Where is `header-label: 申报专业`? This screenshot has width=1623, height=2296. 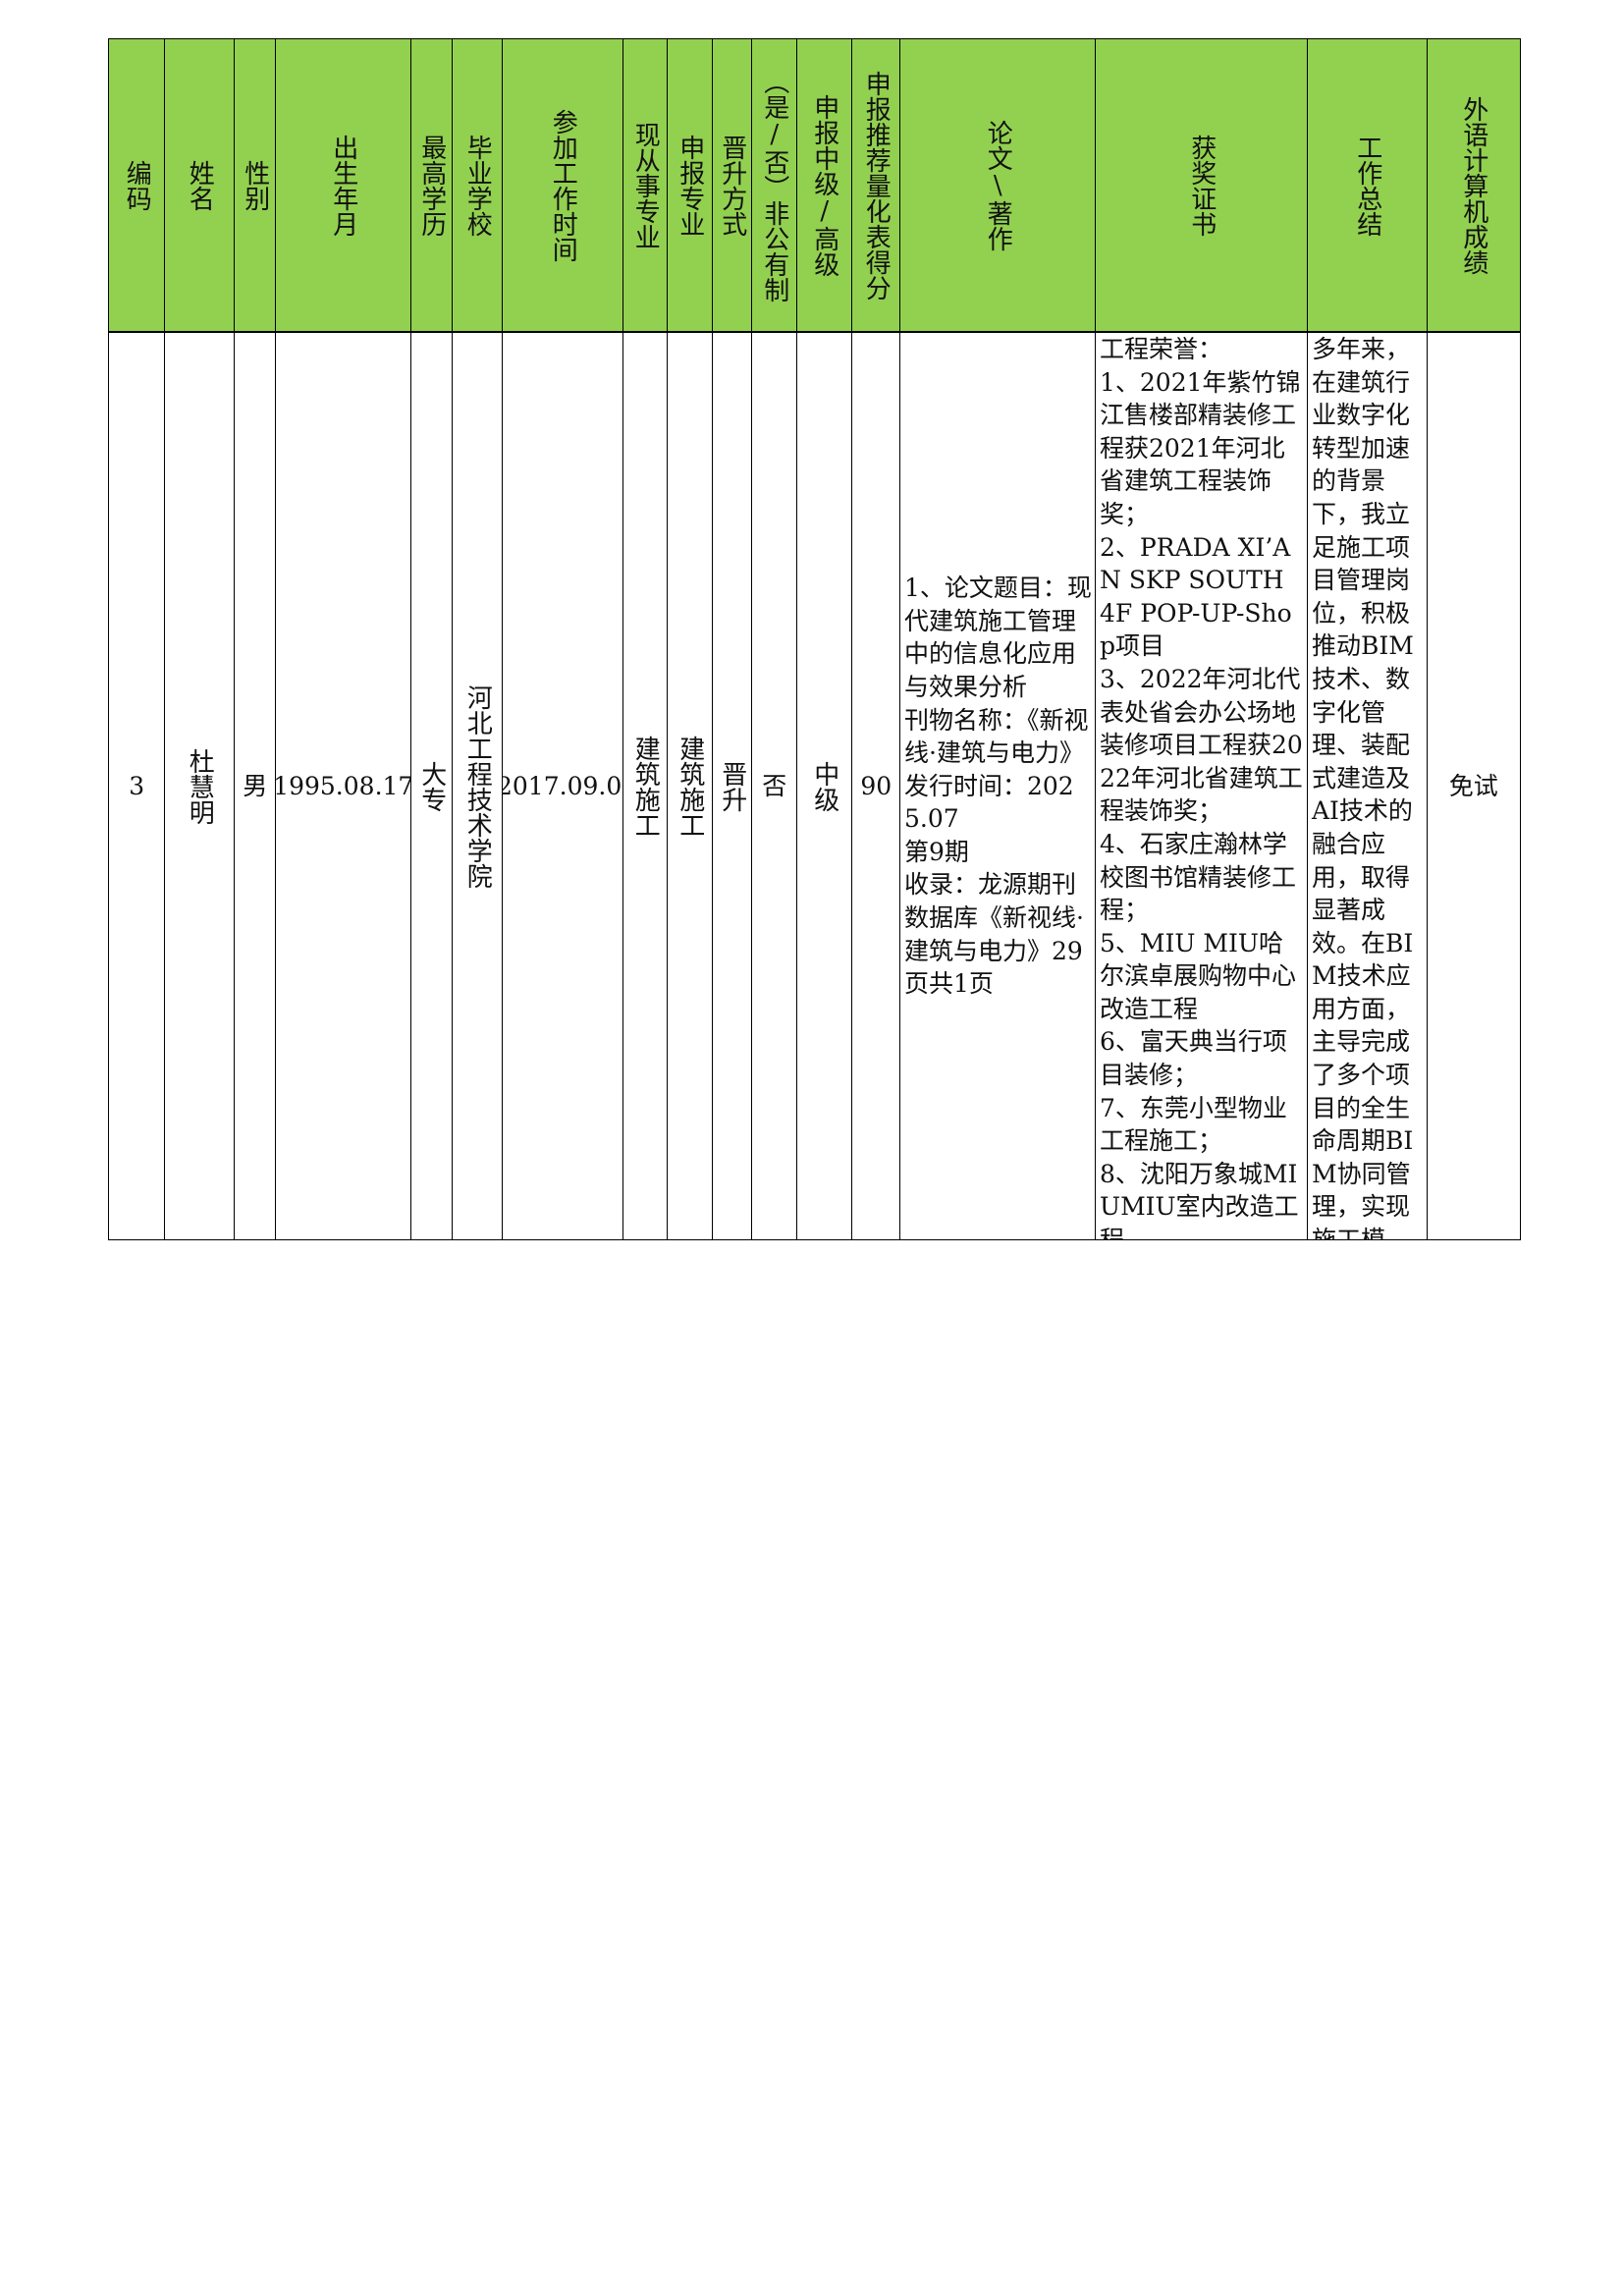 header-label: 申报专业 is located at coordinates (690, 185).